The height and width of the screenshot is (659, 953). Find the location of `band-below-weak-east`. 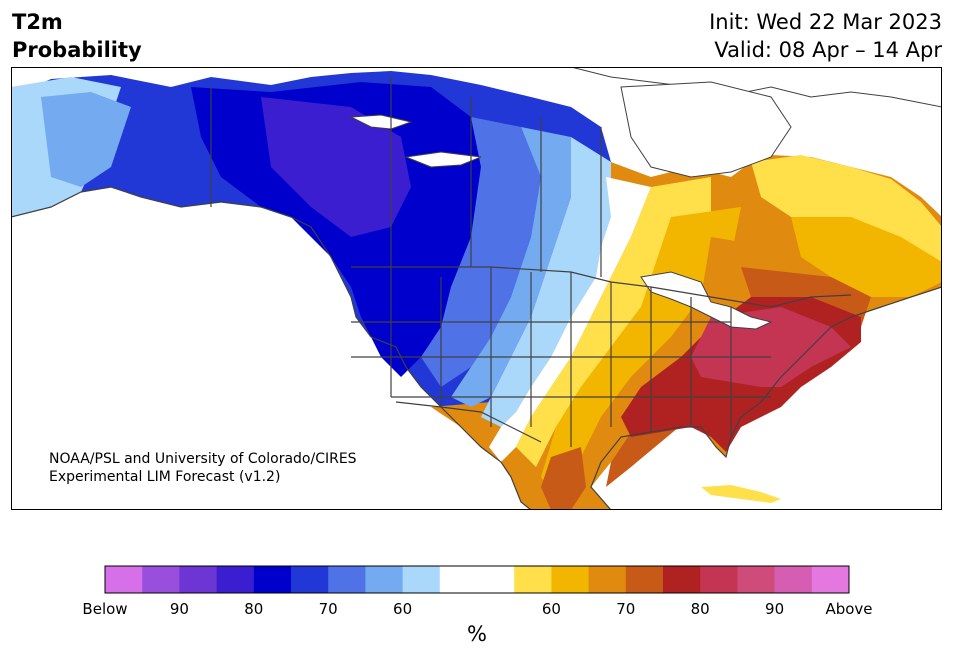

band-below-weak-east is located at coordinates (546, 282).